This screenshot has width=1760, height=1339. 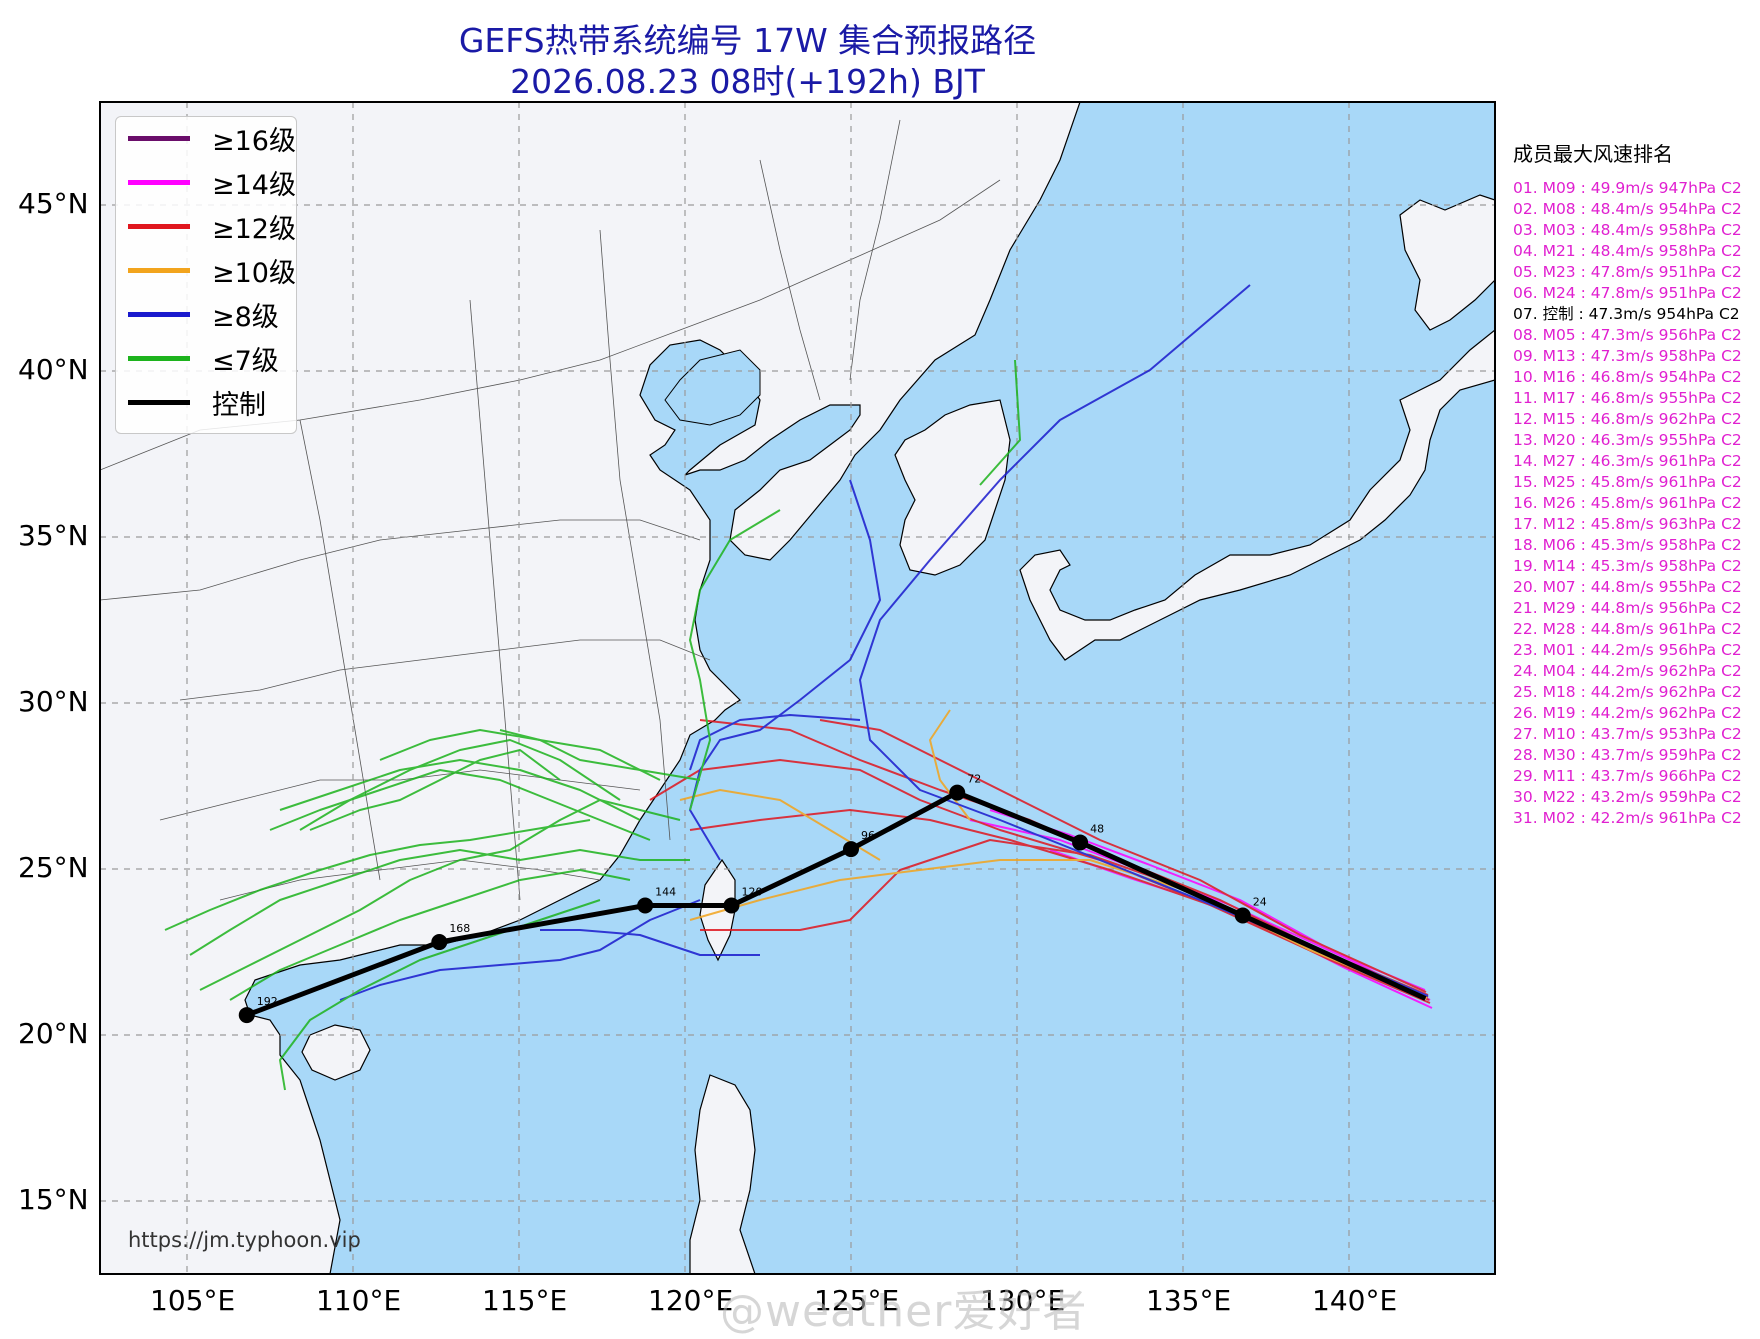 I want to click on korea-land, so click(x=952, y=487).